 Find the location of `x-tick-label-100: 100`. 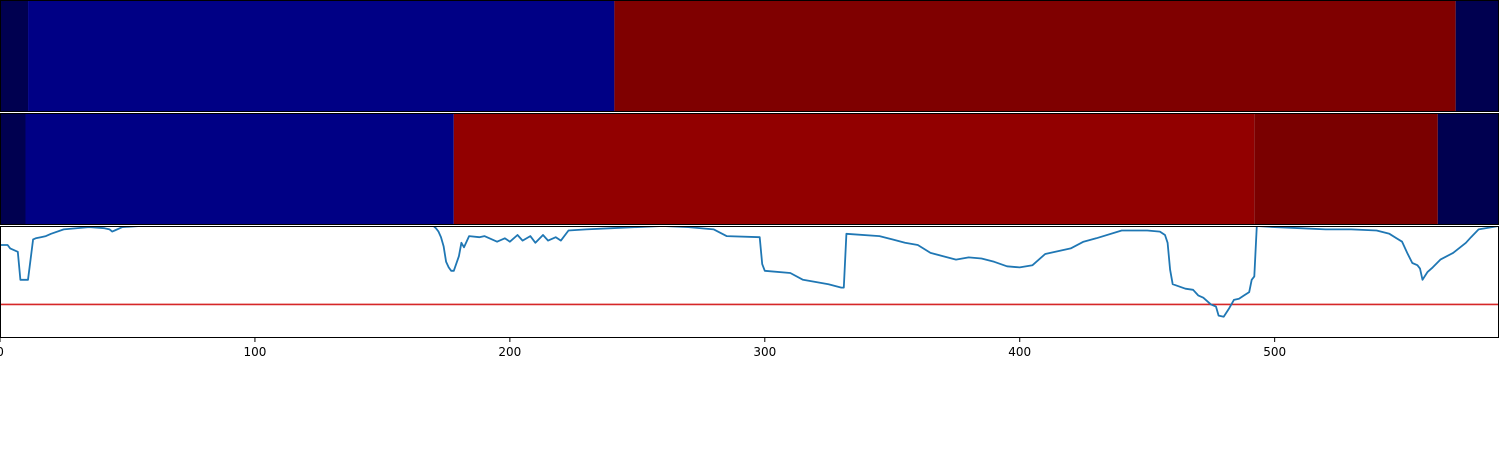

x-tick-label-100: 100 is located at coordinates (254, 352).